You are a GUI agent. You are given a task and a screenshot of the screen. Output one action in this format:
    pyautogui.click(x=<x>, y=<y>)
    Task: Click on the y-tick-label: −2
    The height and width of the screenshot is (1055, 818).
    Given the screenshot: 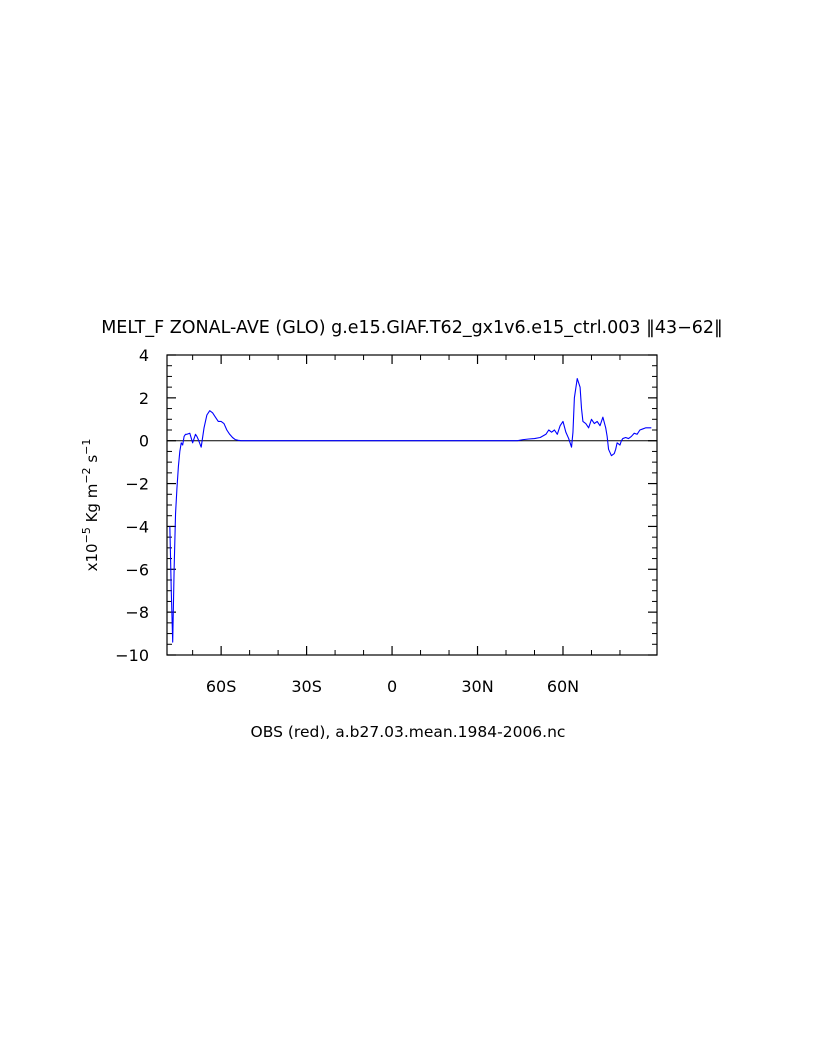 What is the action you would take?
    pyautogui.click(x=137, y=484)
    